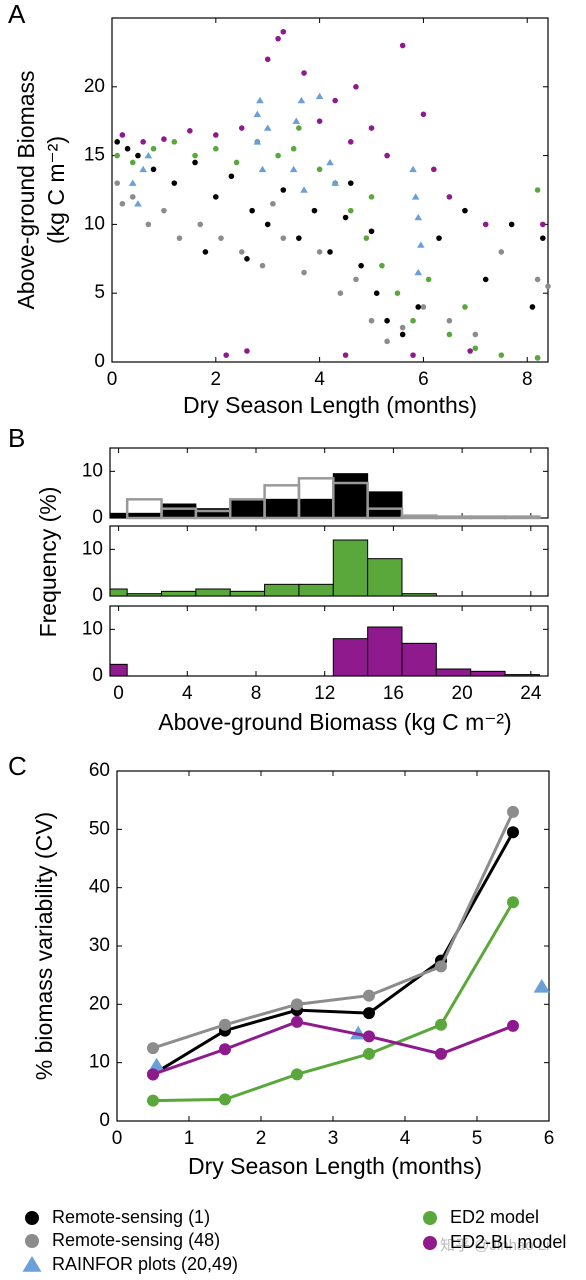 This screenshot has height=1280, width=586. Describe the element at coordinates (32, 1218) in the screenshot. I see `legend-marker` at that location.